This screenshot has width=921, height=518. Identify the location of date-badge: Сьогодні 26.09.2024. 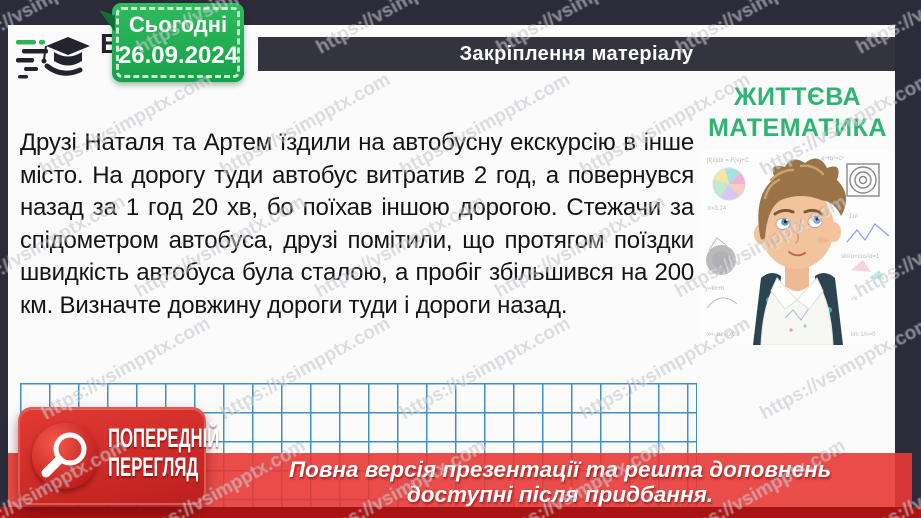
(171, 42).